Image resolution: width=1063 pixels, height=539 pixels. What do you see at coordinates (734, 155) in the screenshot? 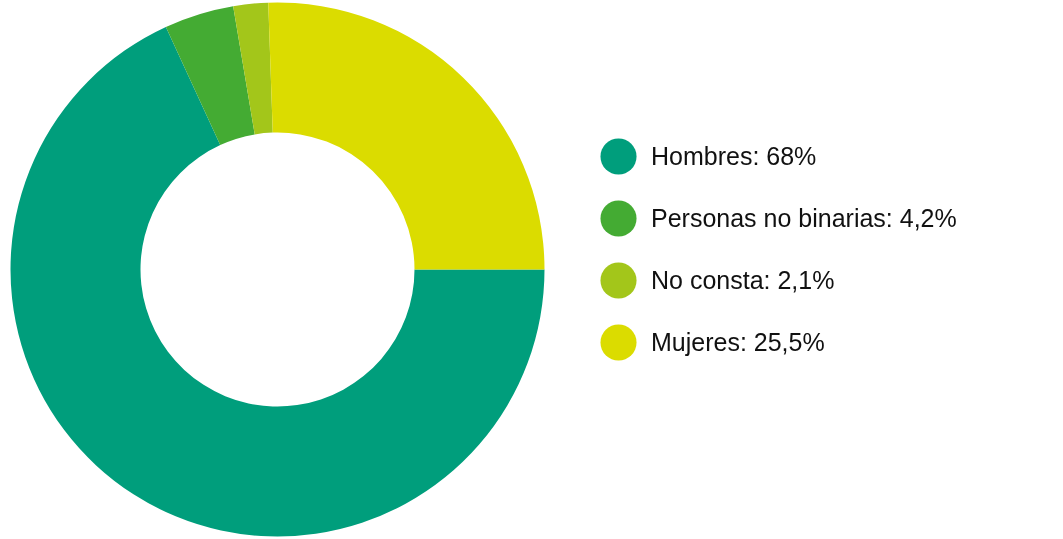
I see `legend-label: Hombres: 68%` at bounding box center [734, 155].